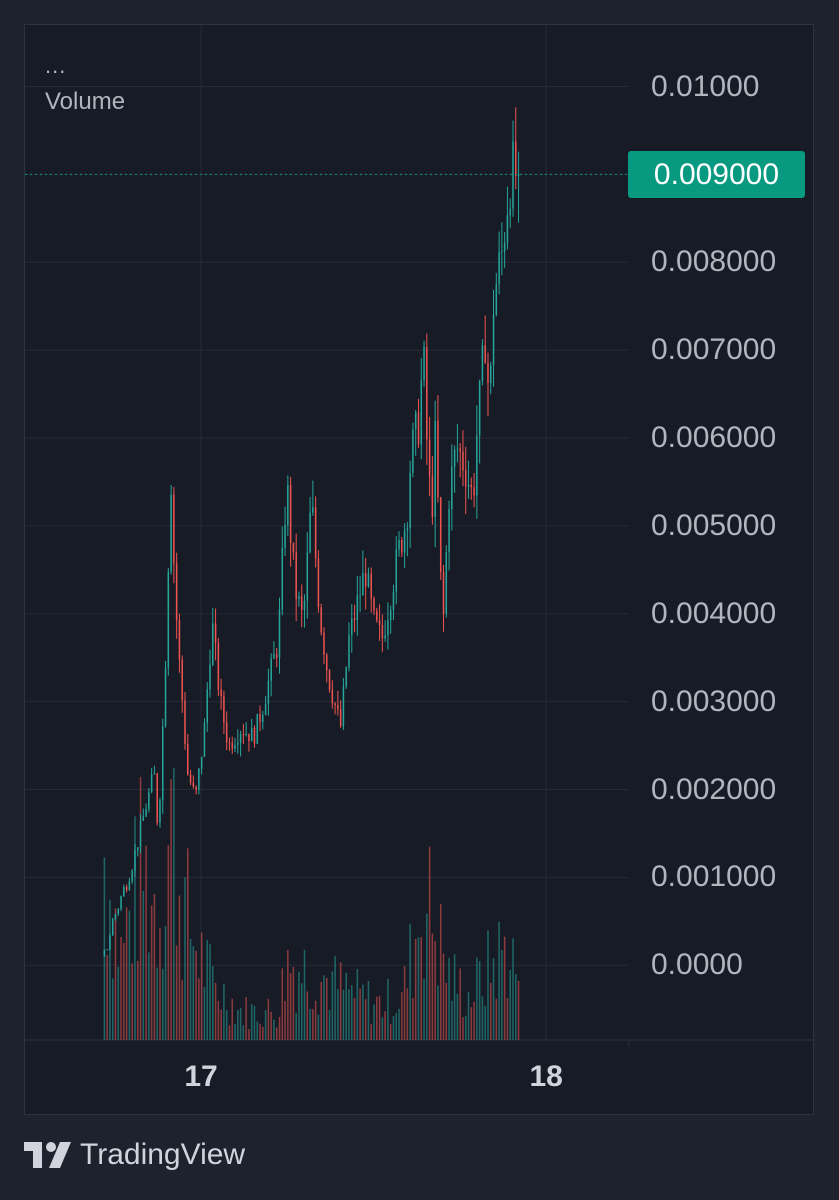 The height and width of the screenshot is (1200, 839). Describe the element at coordinates (201, 1076) in the screenshot. I see `x-tick-label: 17` at that location.